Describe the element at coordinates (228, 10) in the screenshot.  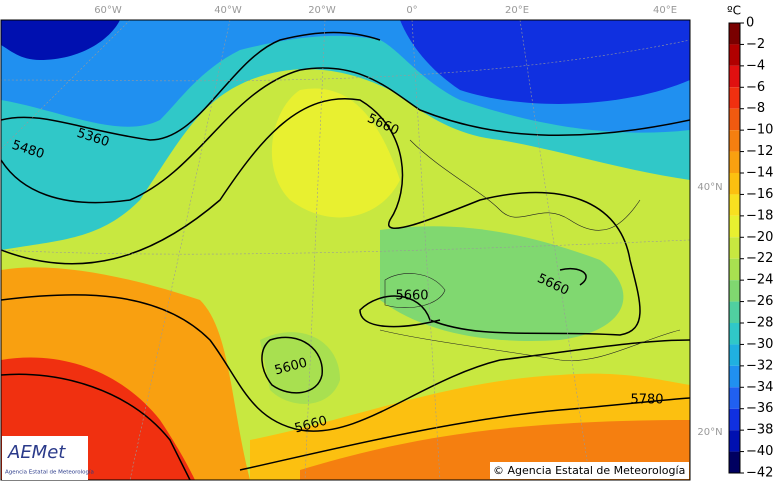
I see `lon-label: 40°W` at that location.